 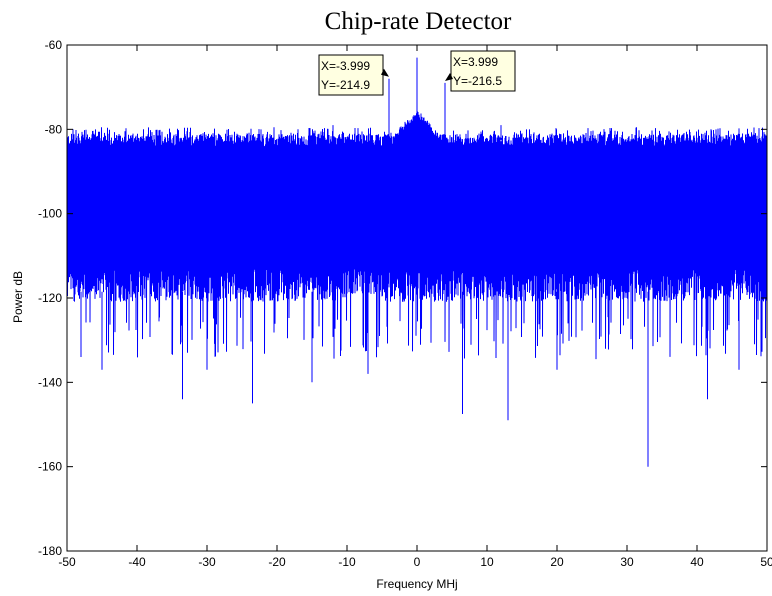 What do you see at coordinates (18, 297) in the screenshot?
I see `y-axis-label: Power dB` at bounding box center [18, 297].